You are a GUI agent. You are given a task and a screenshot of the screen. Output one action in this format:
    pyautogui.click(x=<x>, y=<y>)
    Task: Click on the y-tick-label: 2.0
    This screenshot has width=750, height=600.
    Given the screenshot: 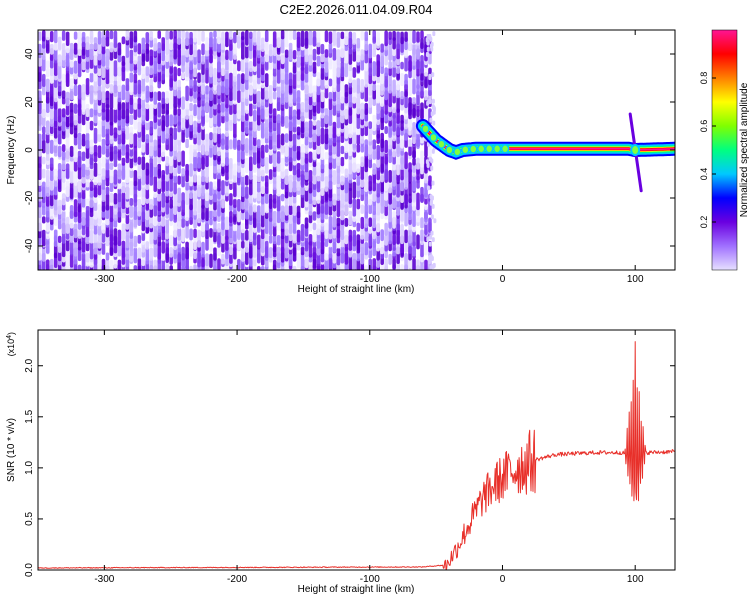 What is the action you would take?
    pyautogui.click(x=29, y=365)
    